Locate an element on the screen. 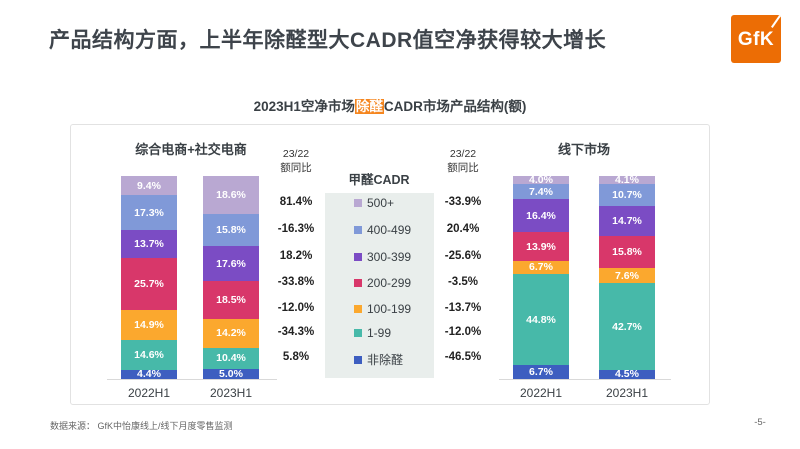 The height and width of the screenshot is (449, 800). bar-segment: 7.6% is located at coordinates (627, 275).